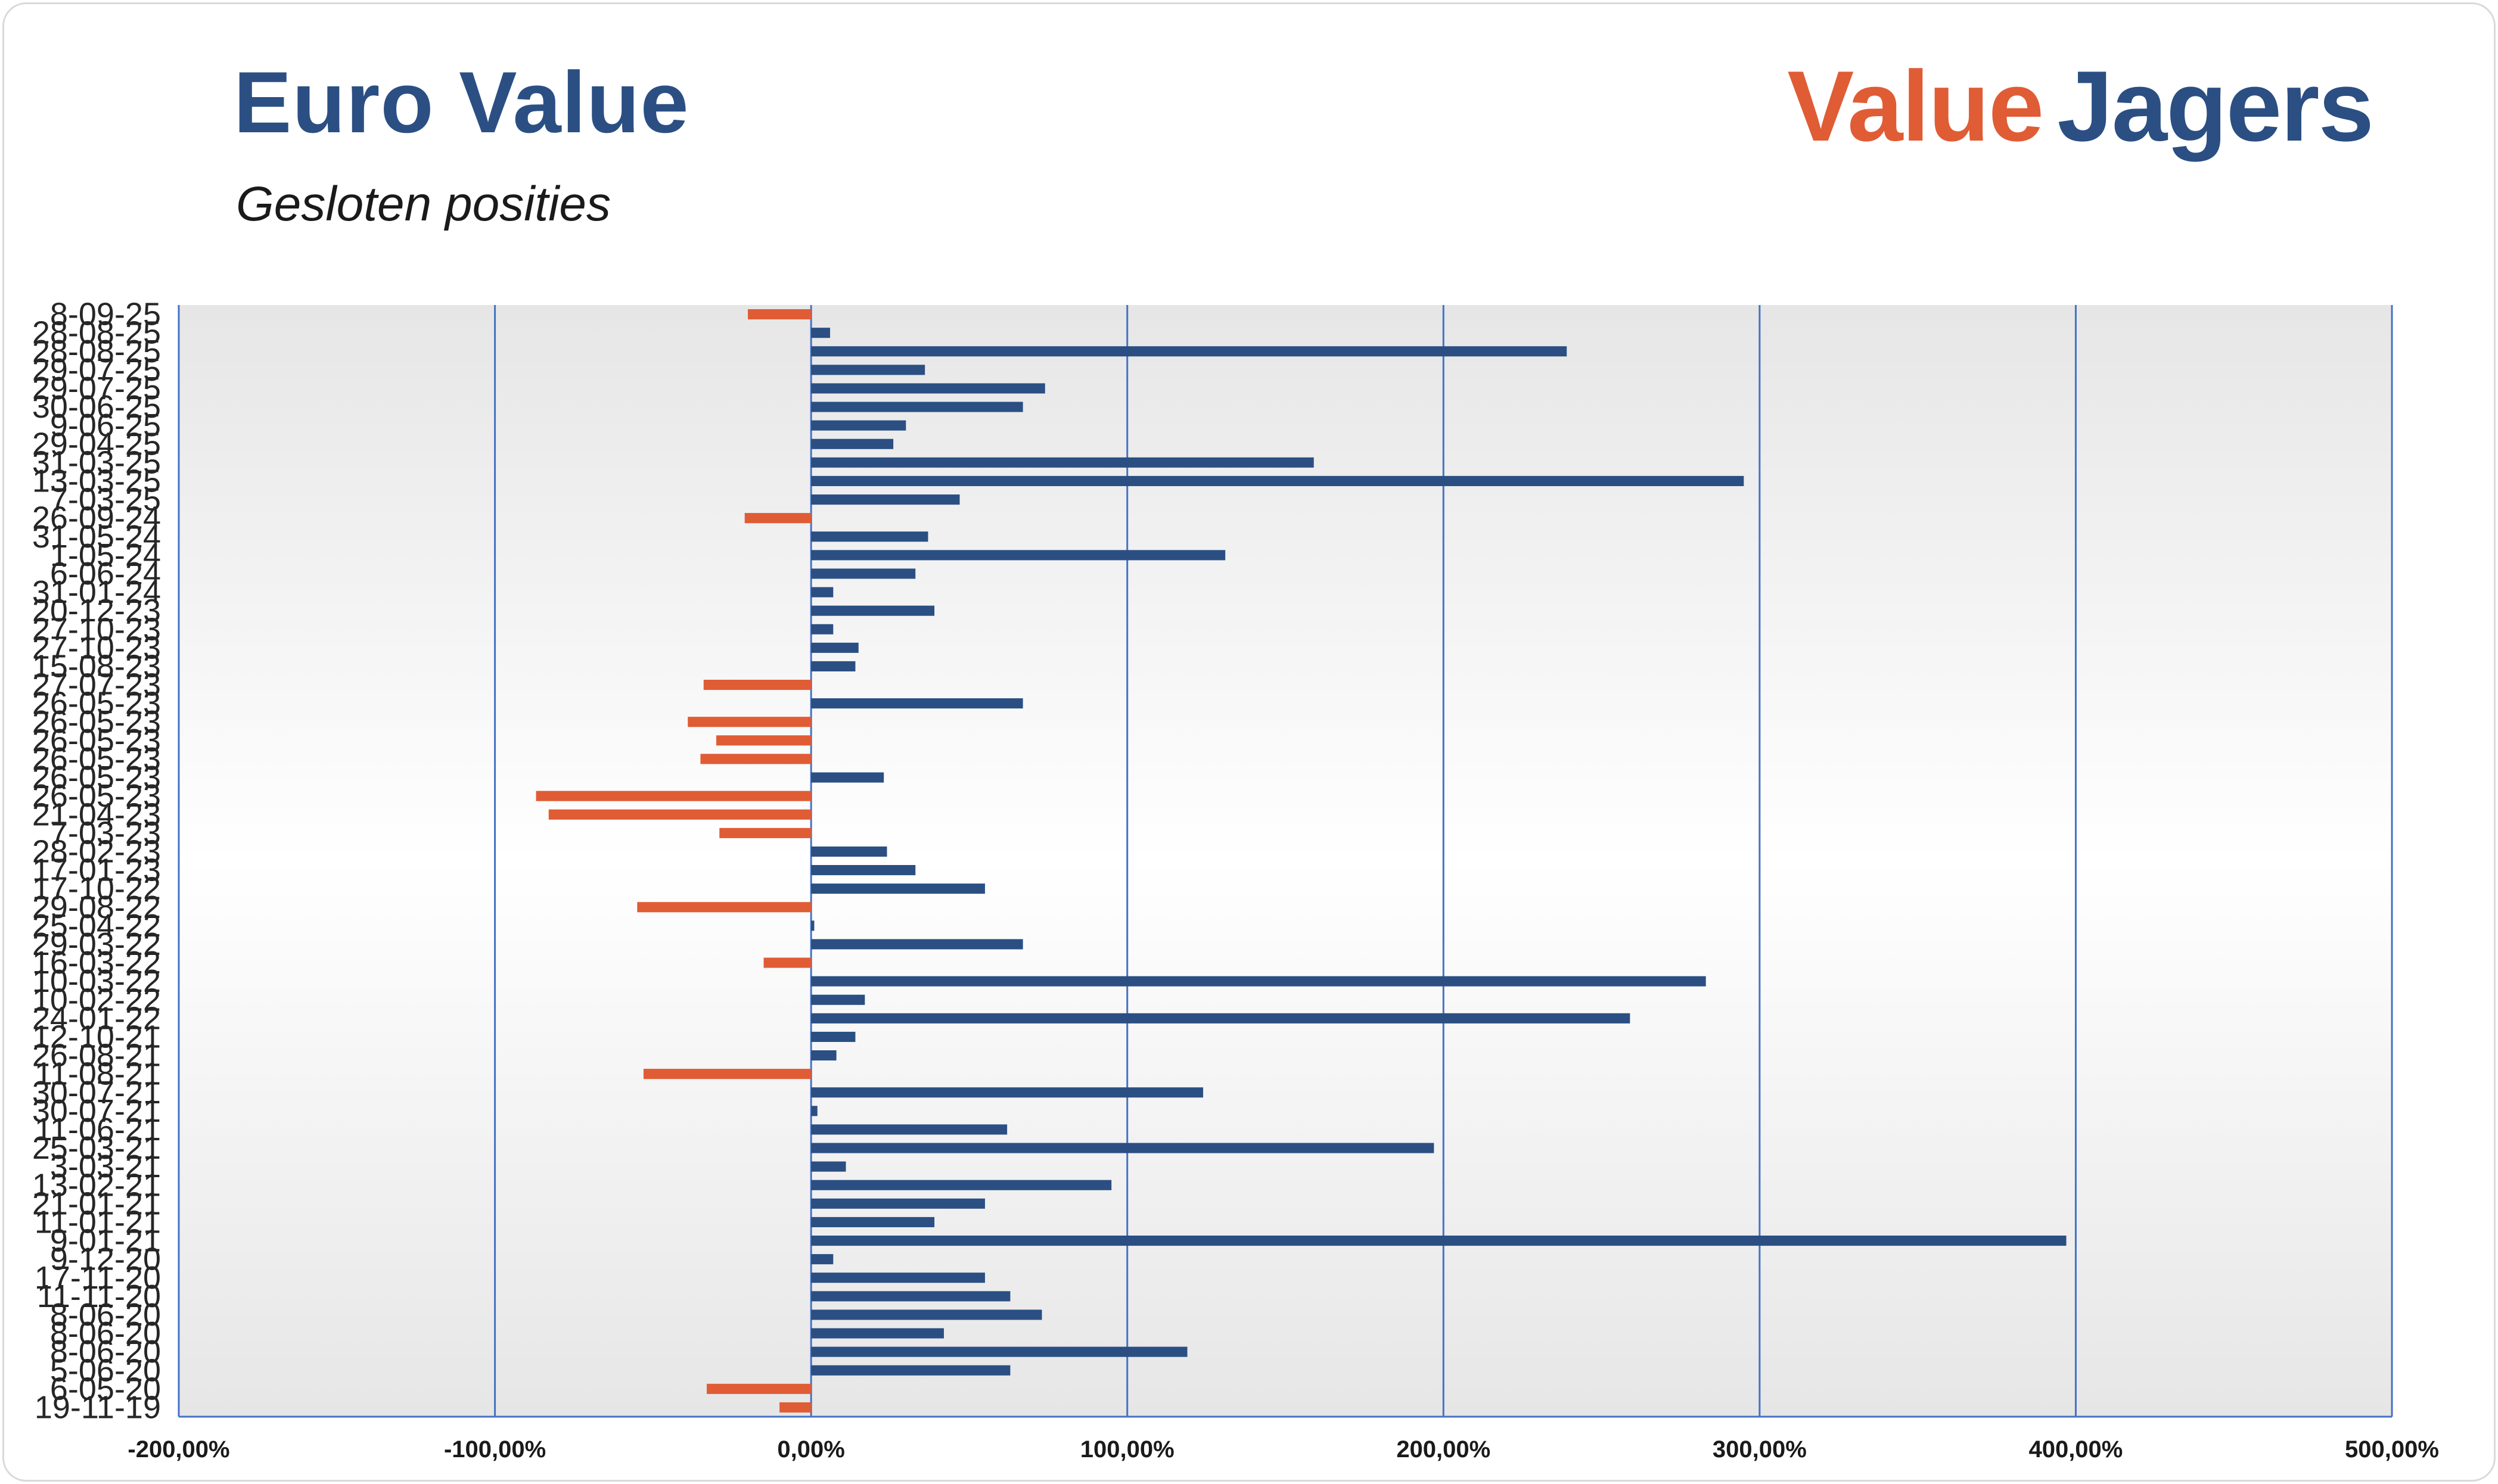 This screenshot has height=1484, width=2498. I want to click on y-tick-label: 6-06-24, so click(105, 574).